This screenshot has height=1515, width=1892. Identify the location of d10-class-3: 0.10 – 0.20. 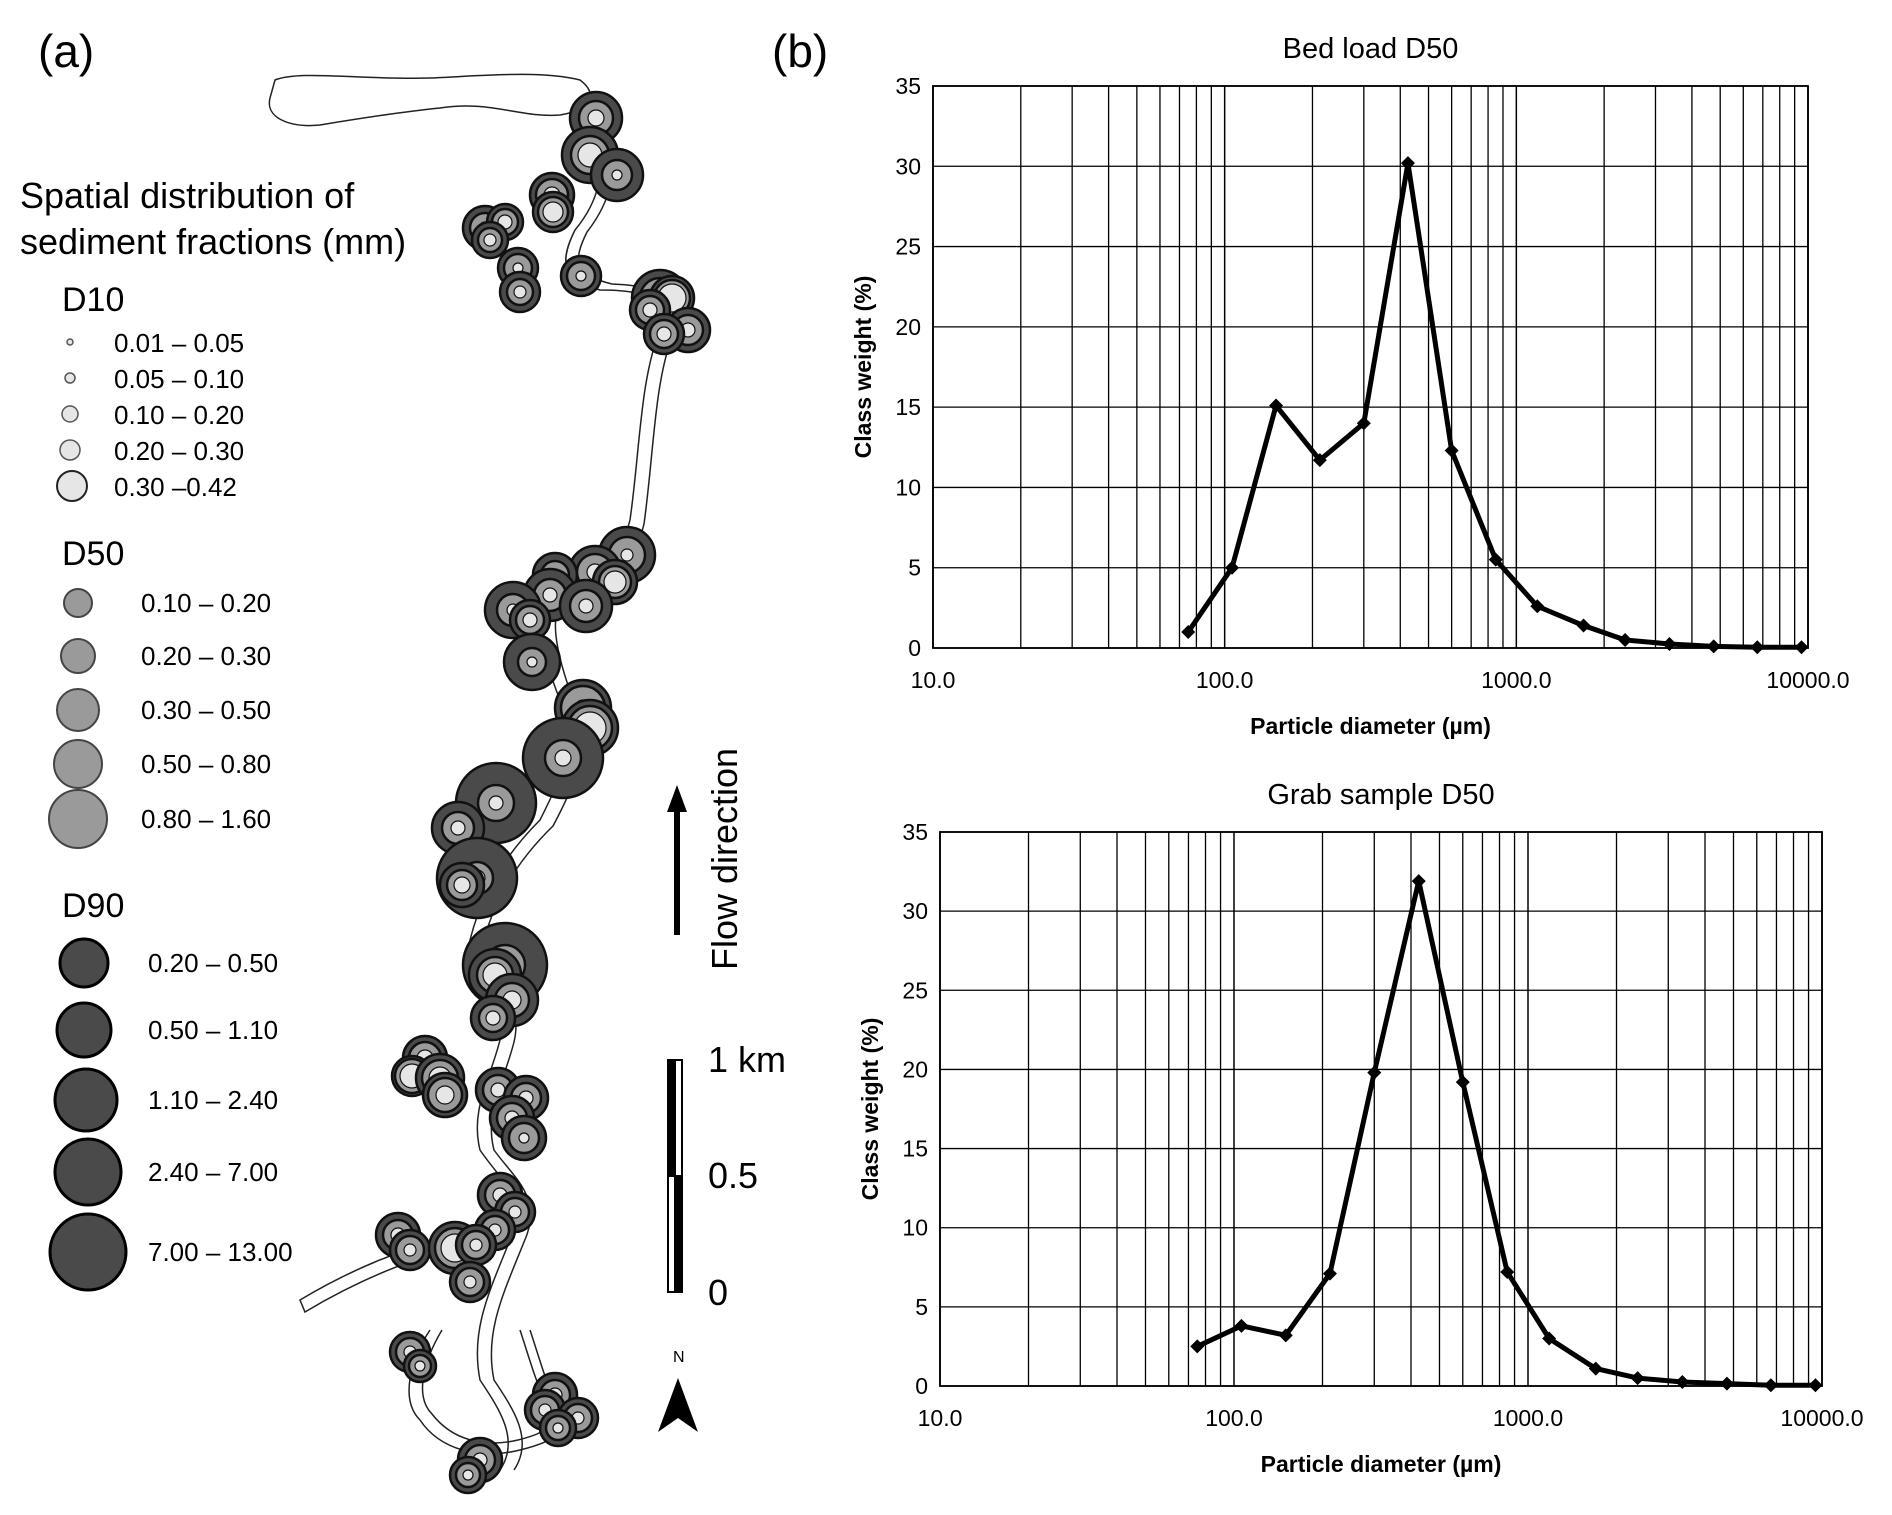
(179, 415).